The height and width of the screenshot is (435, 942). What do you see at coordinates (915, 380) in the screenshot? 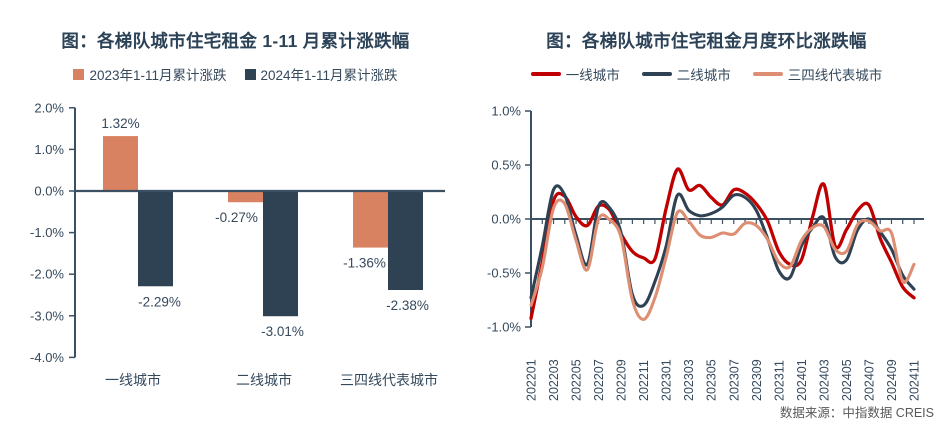
I see `x-axis-label: 202411` at bounding box center [915, 380].